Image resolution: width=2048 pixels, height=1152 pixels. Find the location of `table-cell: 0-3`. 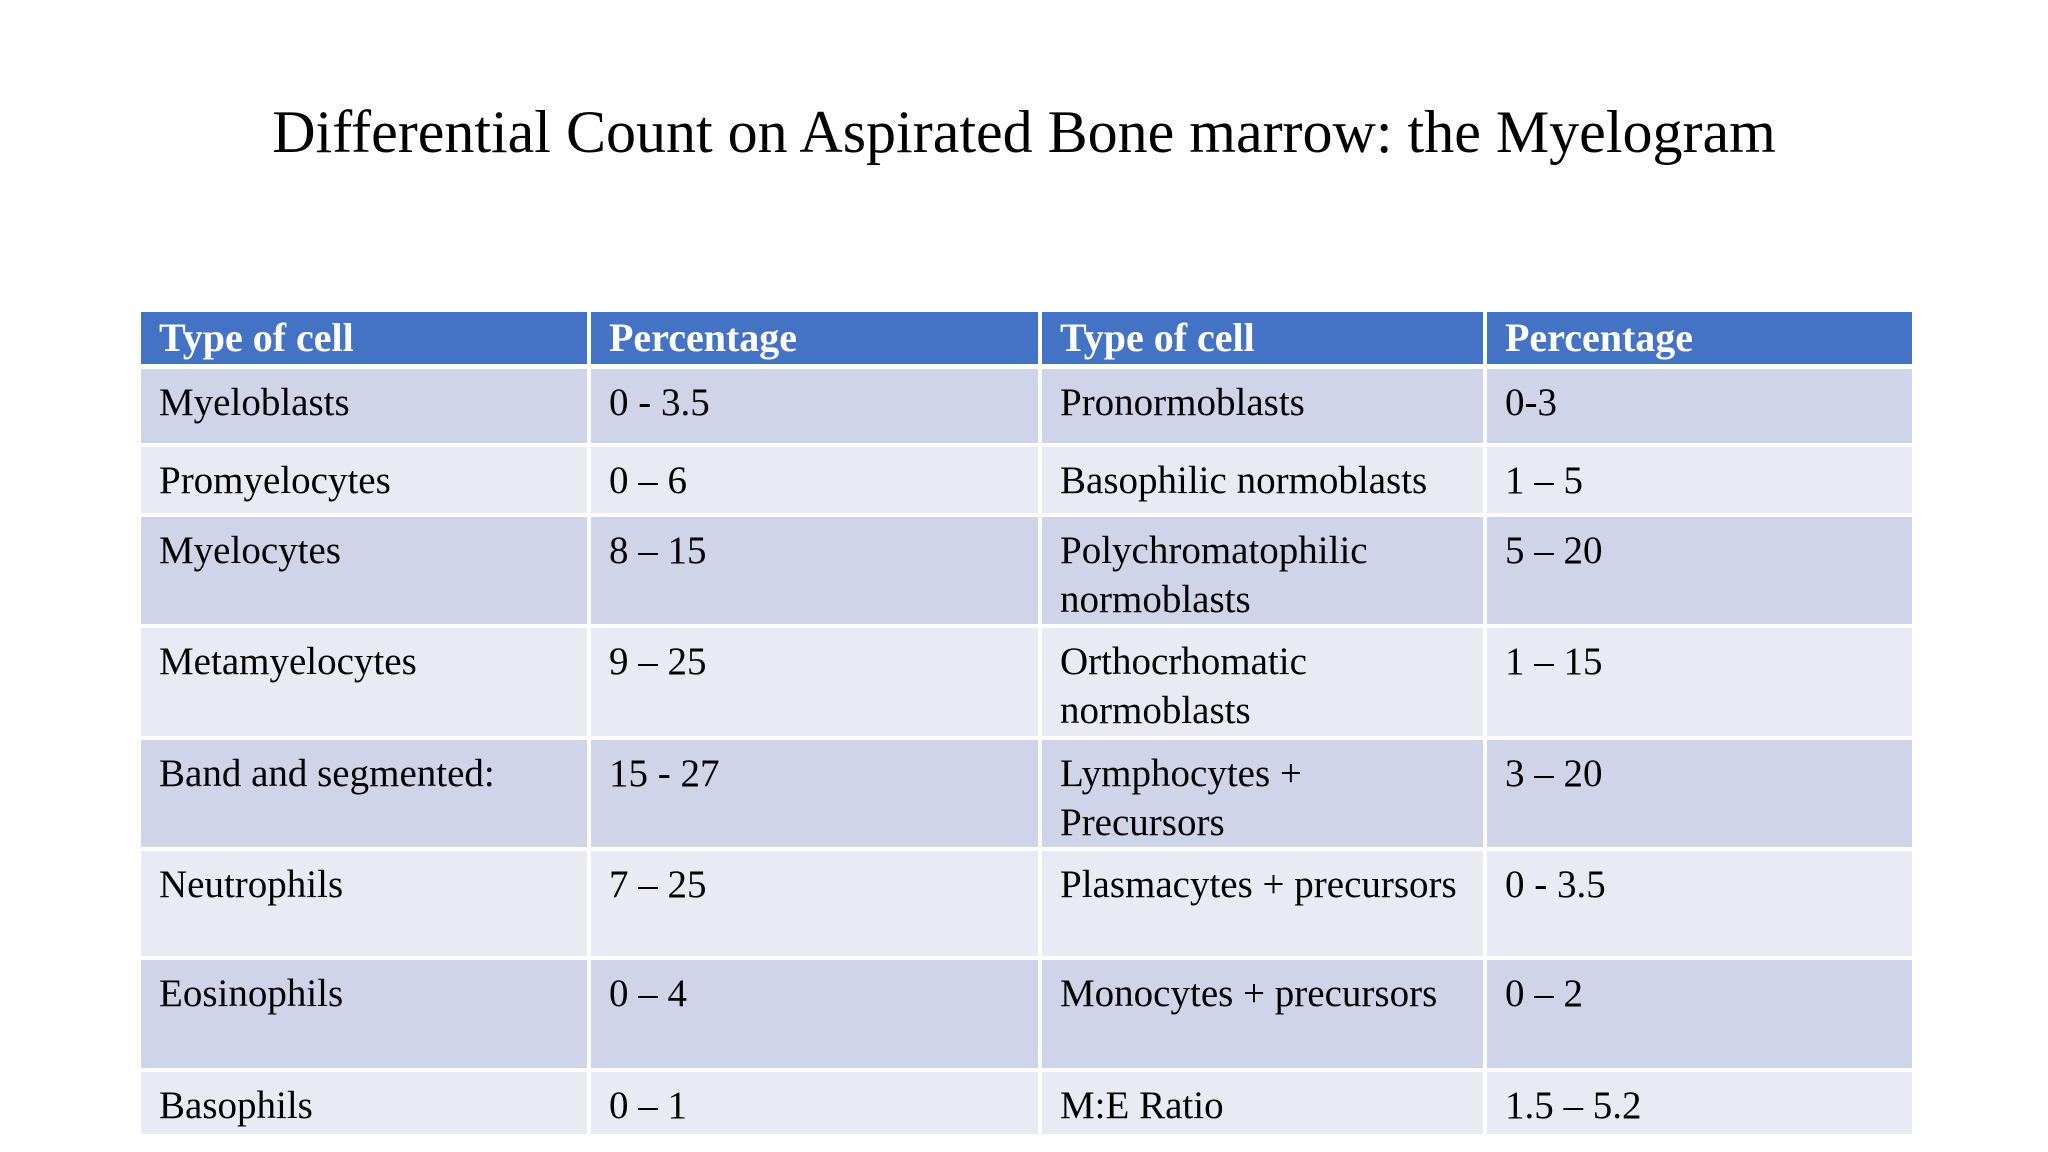

table-cell: 0-3 is located at coordinates (1701, 408).